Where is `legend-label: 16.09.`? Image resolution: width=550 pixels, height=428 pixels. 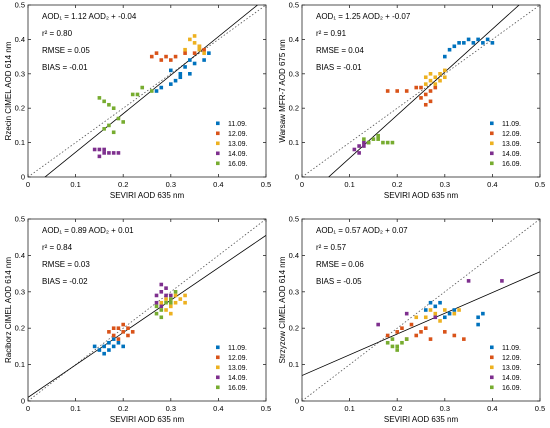
legend-label: 16.09. is located at coordinates (512, 164).